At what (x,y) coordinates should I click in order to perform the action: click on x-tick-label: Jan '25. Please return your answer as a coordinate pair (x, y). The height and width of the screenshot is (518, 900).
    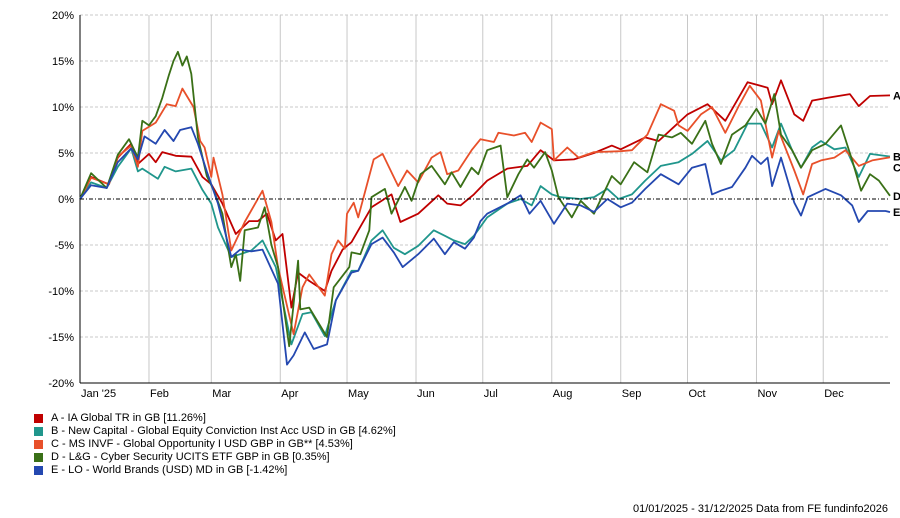
    Looking at the image, I should click on (98, 394).